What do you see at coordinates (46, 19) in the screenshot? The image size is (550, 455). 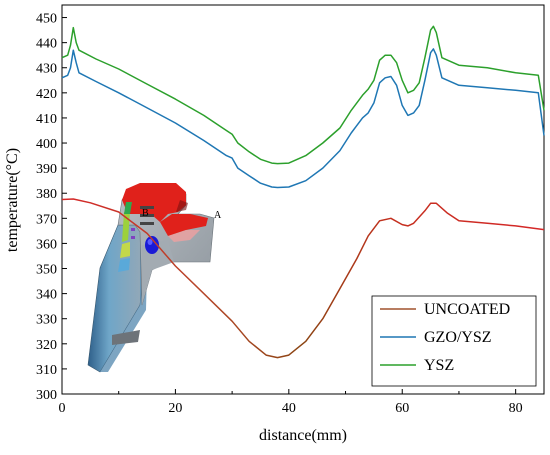 I see `y-tick-label: 450` at bounding box center [46, 19].